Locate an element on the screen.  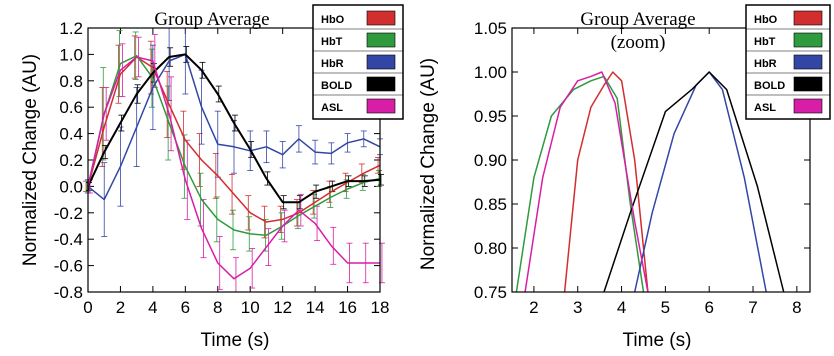
y-tick-label: 0.85 is located at coordinates (490, 204).